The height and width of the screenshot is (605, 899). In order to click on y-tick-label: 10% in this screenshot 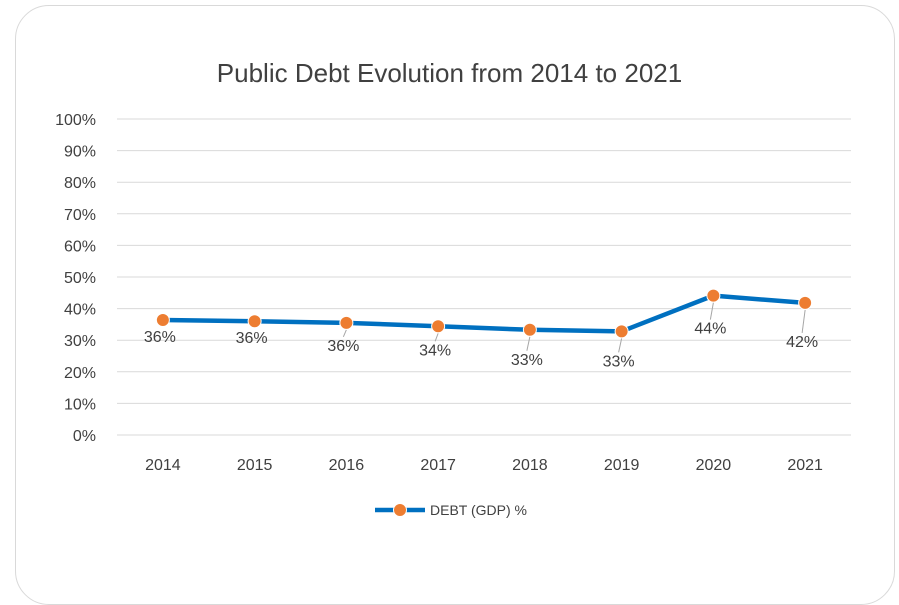, I will do `click(80, 404)`.